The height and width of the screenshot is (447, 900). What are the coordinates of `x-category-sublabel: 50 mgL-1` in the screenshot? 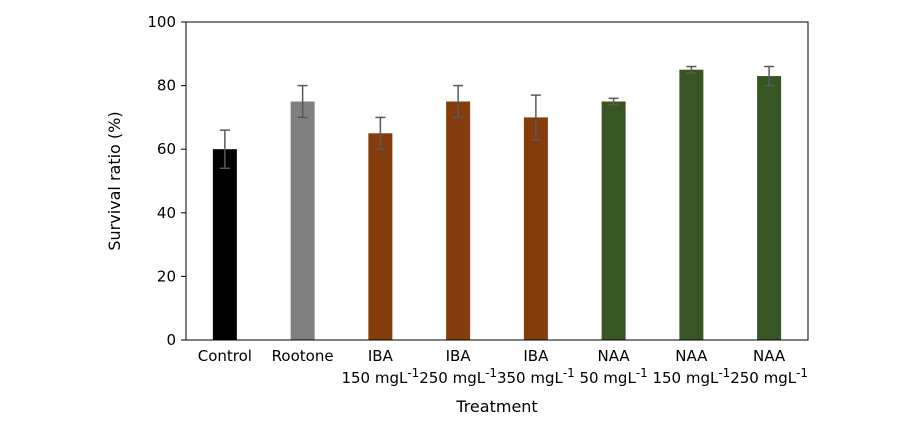 It's located at (613, 376).